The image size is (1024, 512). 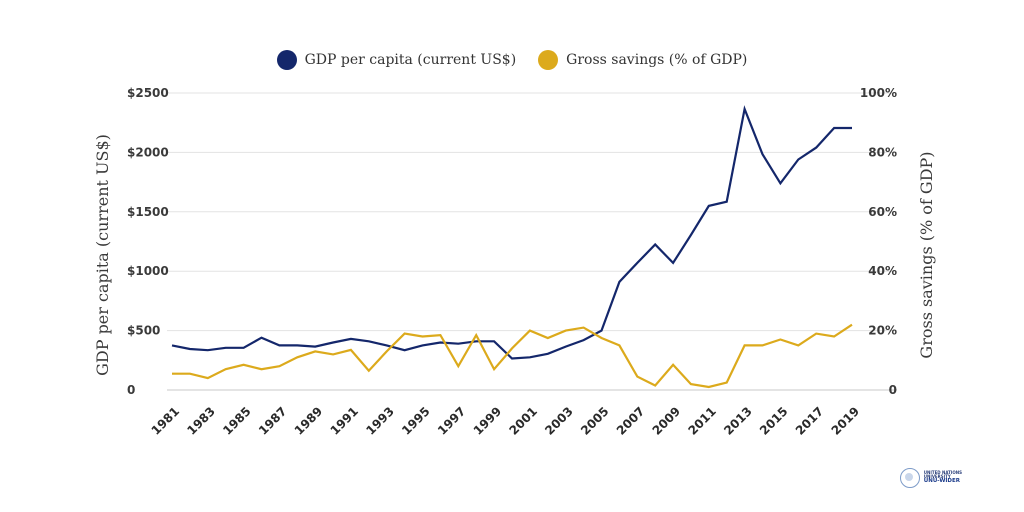 I want to click on legend-item-gdp: GDP per capita (current US$), so click(x=396, y=60).